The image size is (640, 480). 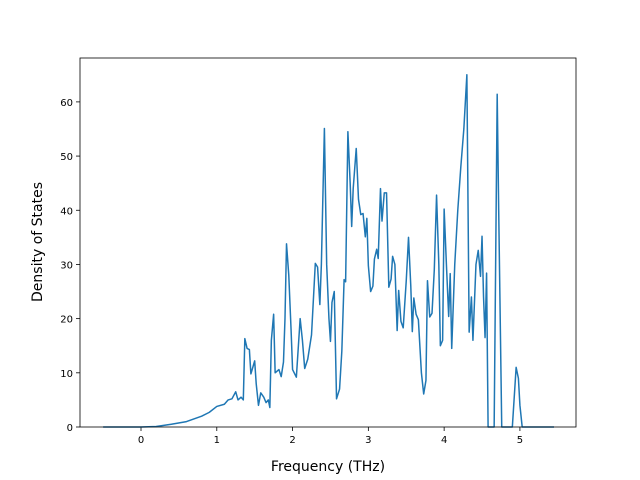 I want to click on y-tick-label: 40, so click(x=66, y=211).